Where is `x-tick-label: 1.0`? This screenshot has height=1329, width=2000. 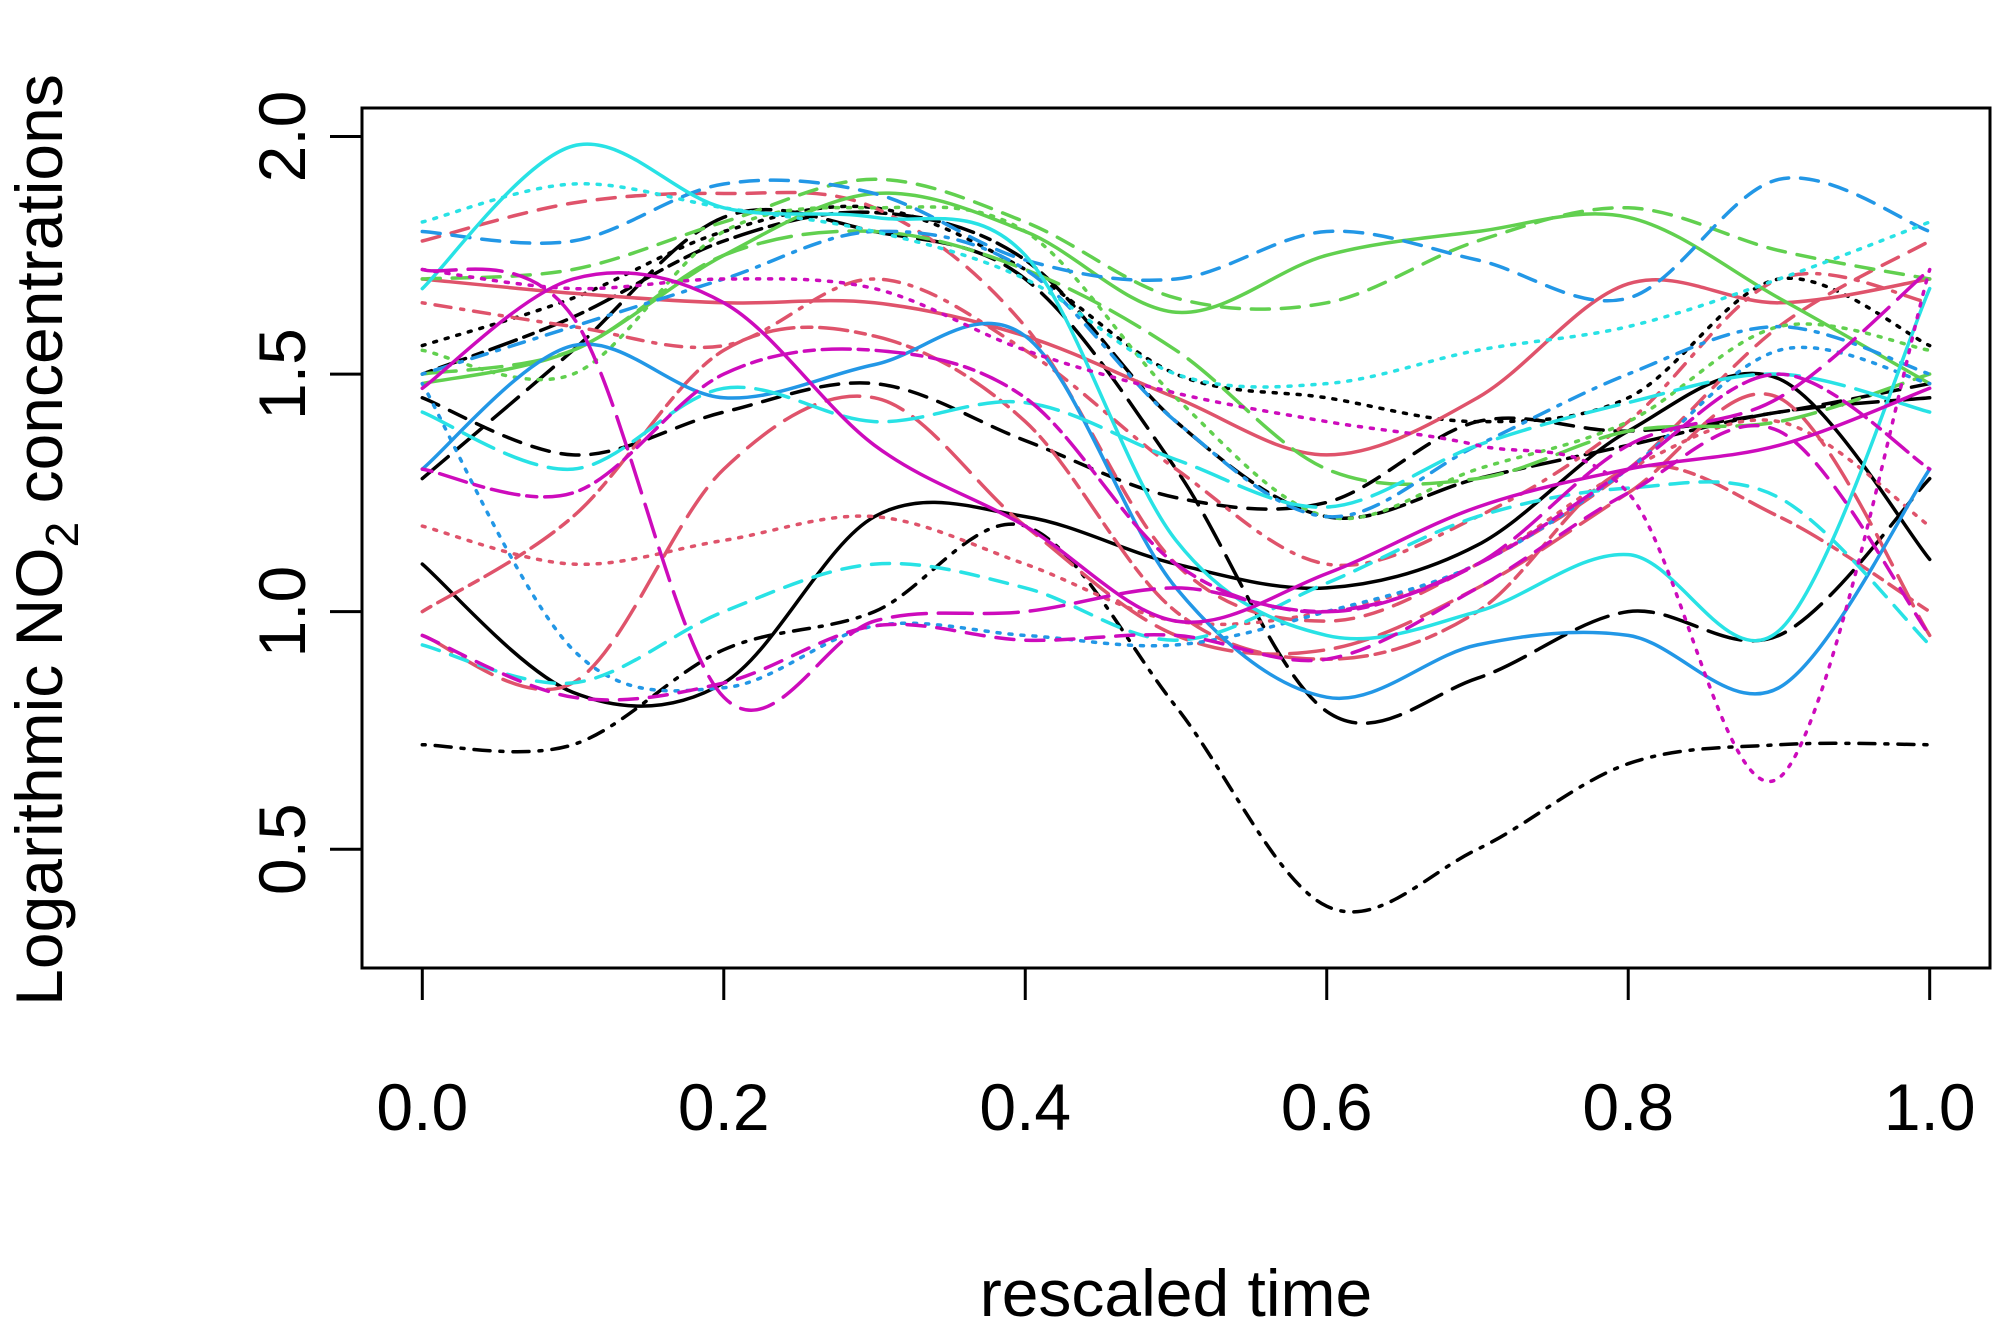
x-tick-label: 1.0 is located at coordinates (1930, 1107).